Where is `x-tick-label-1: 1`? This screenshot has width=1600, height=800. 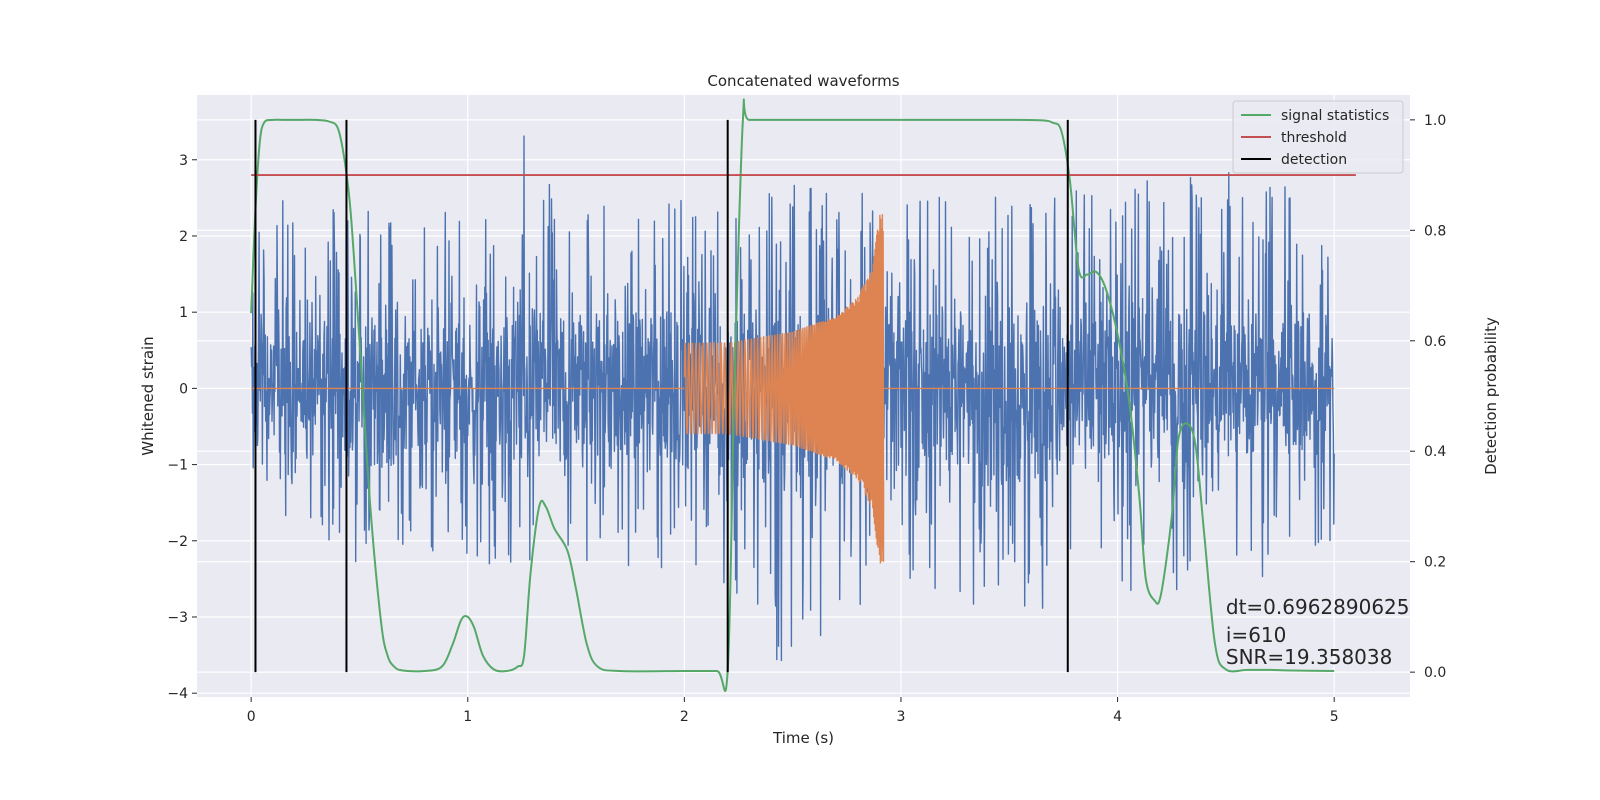
x-tick-label-1: 1 is located at coordinates (467, 717).